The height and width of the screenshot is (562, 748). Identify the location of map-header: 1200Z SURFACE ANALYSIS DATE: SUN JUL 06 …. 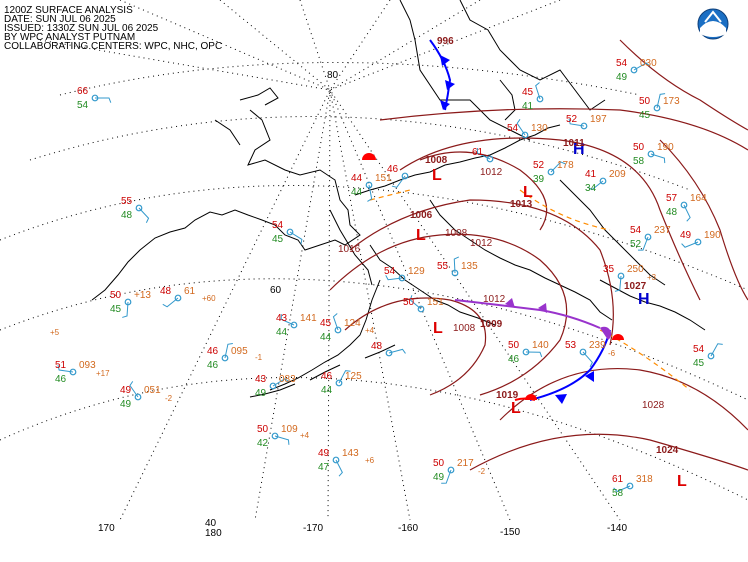
(113, 28).